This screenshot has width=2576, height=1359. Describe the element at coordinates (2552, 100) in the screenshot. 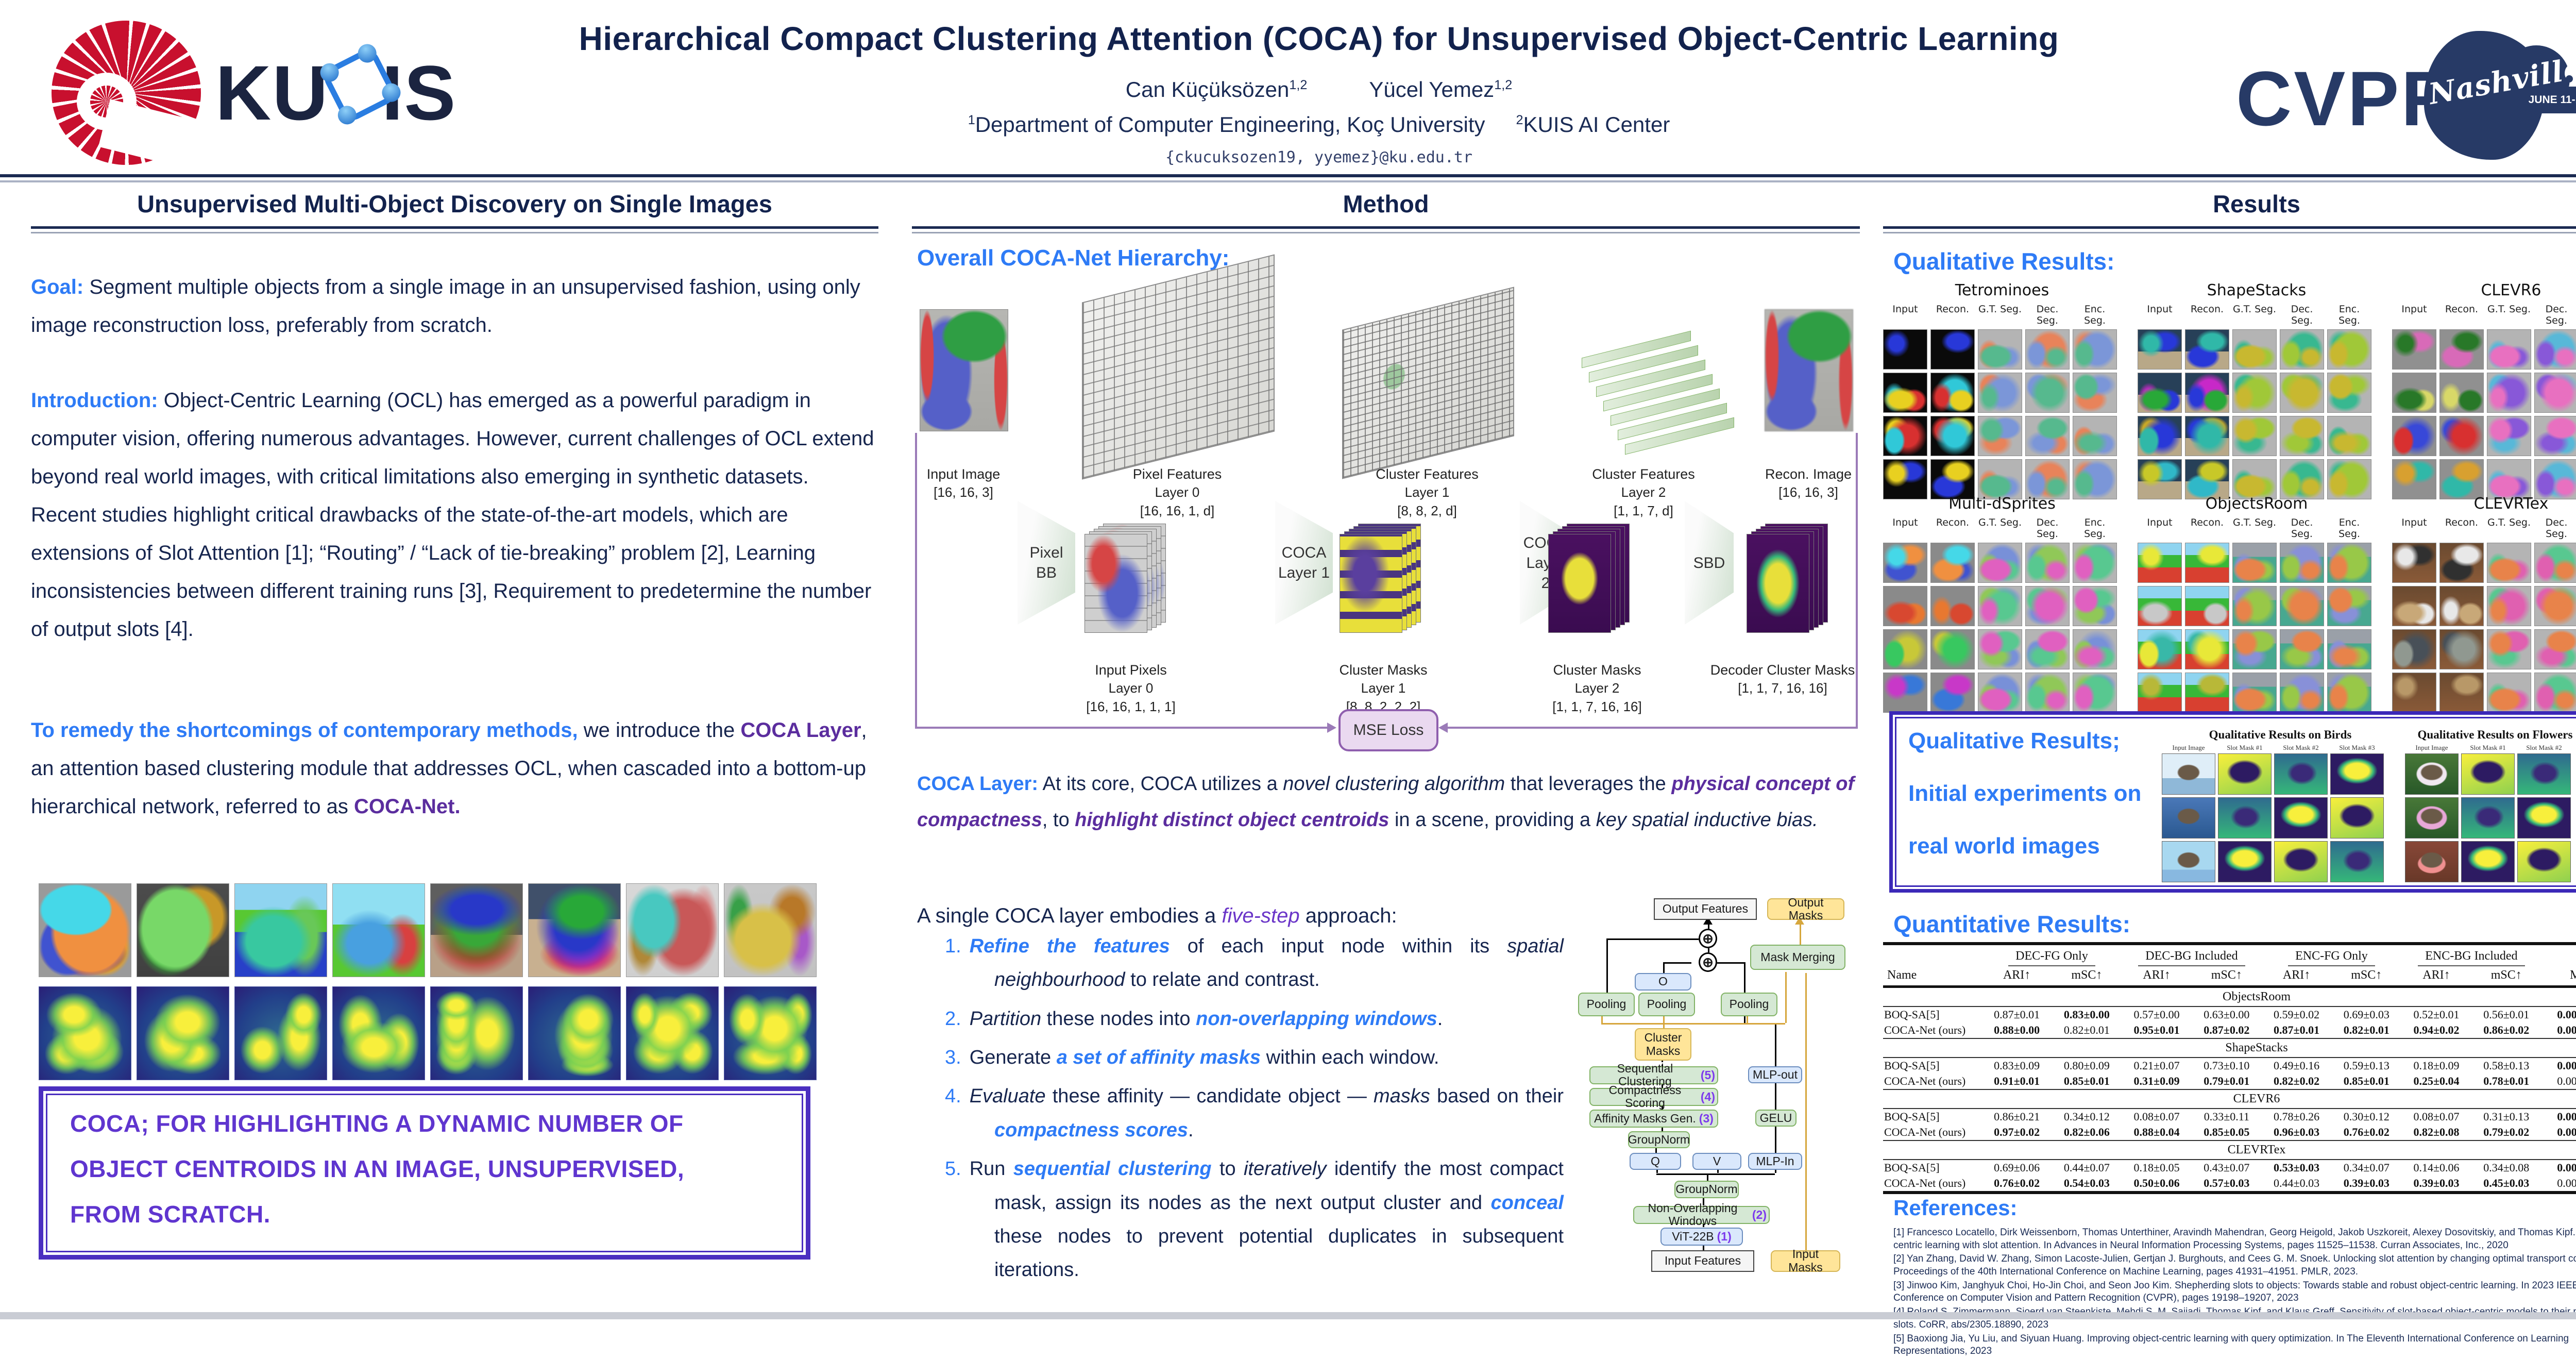

I see `guitar-neck: JUNE 11-15, 2025` at that location.